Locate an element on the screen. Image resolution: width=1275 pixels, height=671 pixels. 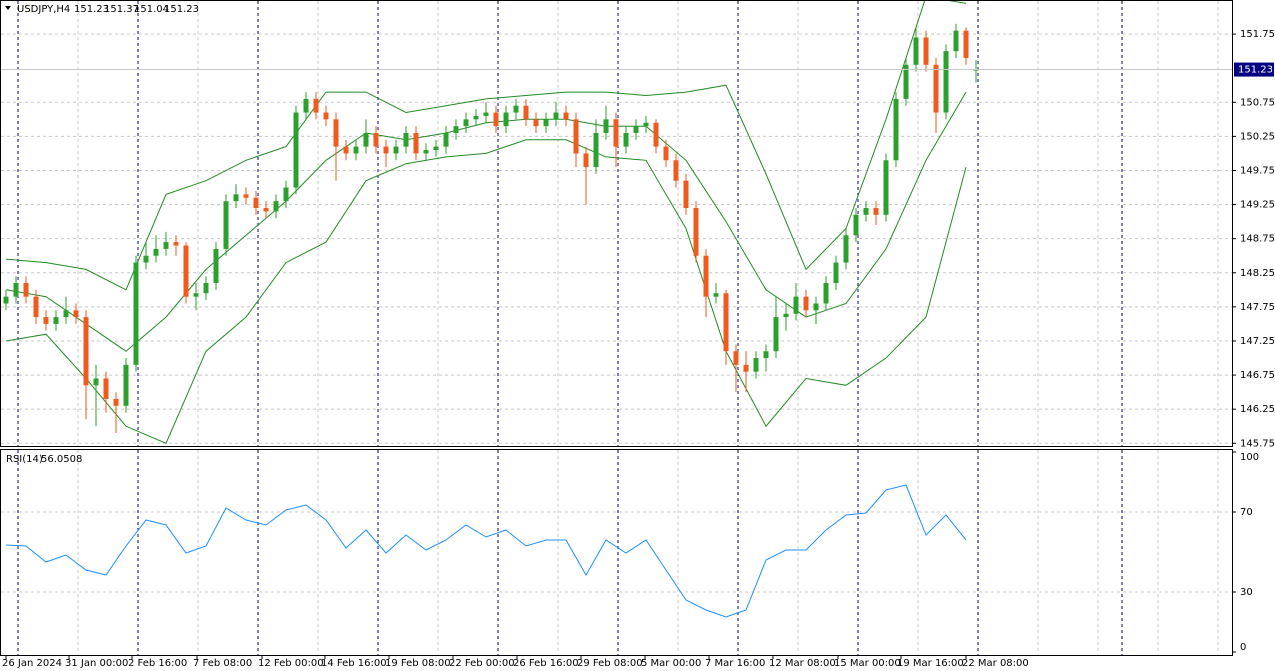
x-tick-label: 5 Mar 00:00 is located at coordinates (671, 663).